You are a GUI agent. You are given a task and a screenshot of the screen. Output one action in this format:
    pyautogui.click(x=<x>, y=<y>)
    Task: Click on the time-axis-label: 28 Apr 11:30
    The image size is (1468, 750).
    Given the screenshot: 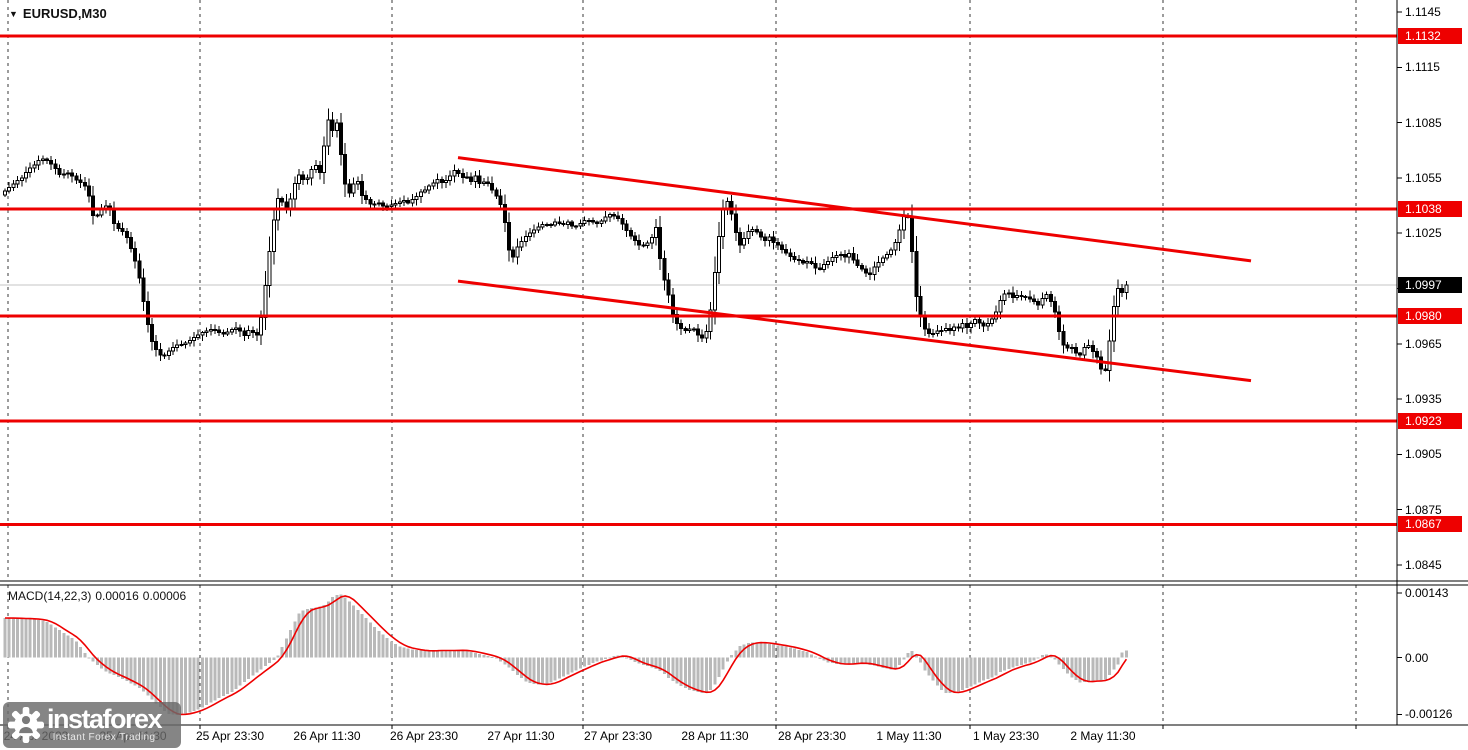 What is the action you would take?
    pyautogui.click(x=715, y=736)
    